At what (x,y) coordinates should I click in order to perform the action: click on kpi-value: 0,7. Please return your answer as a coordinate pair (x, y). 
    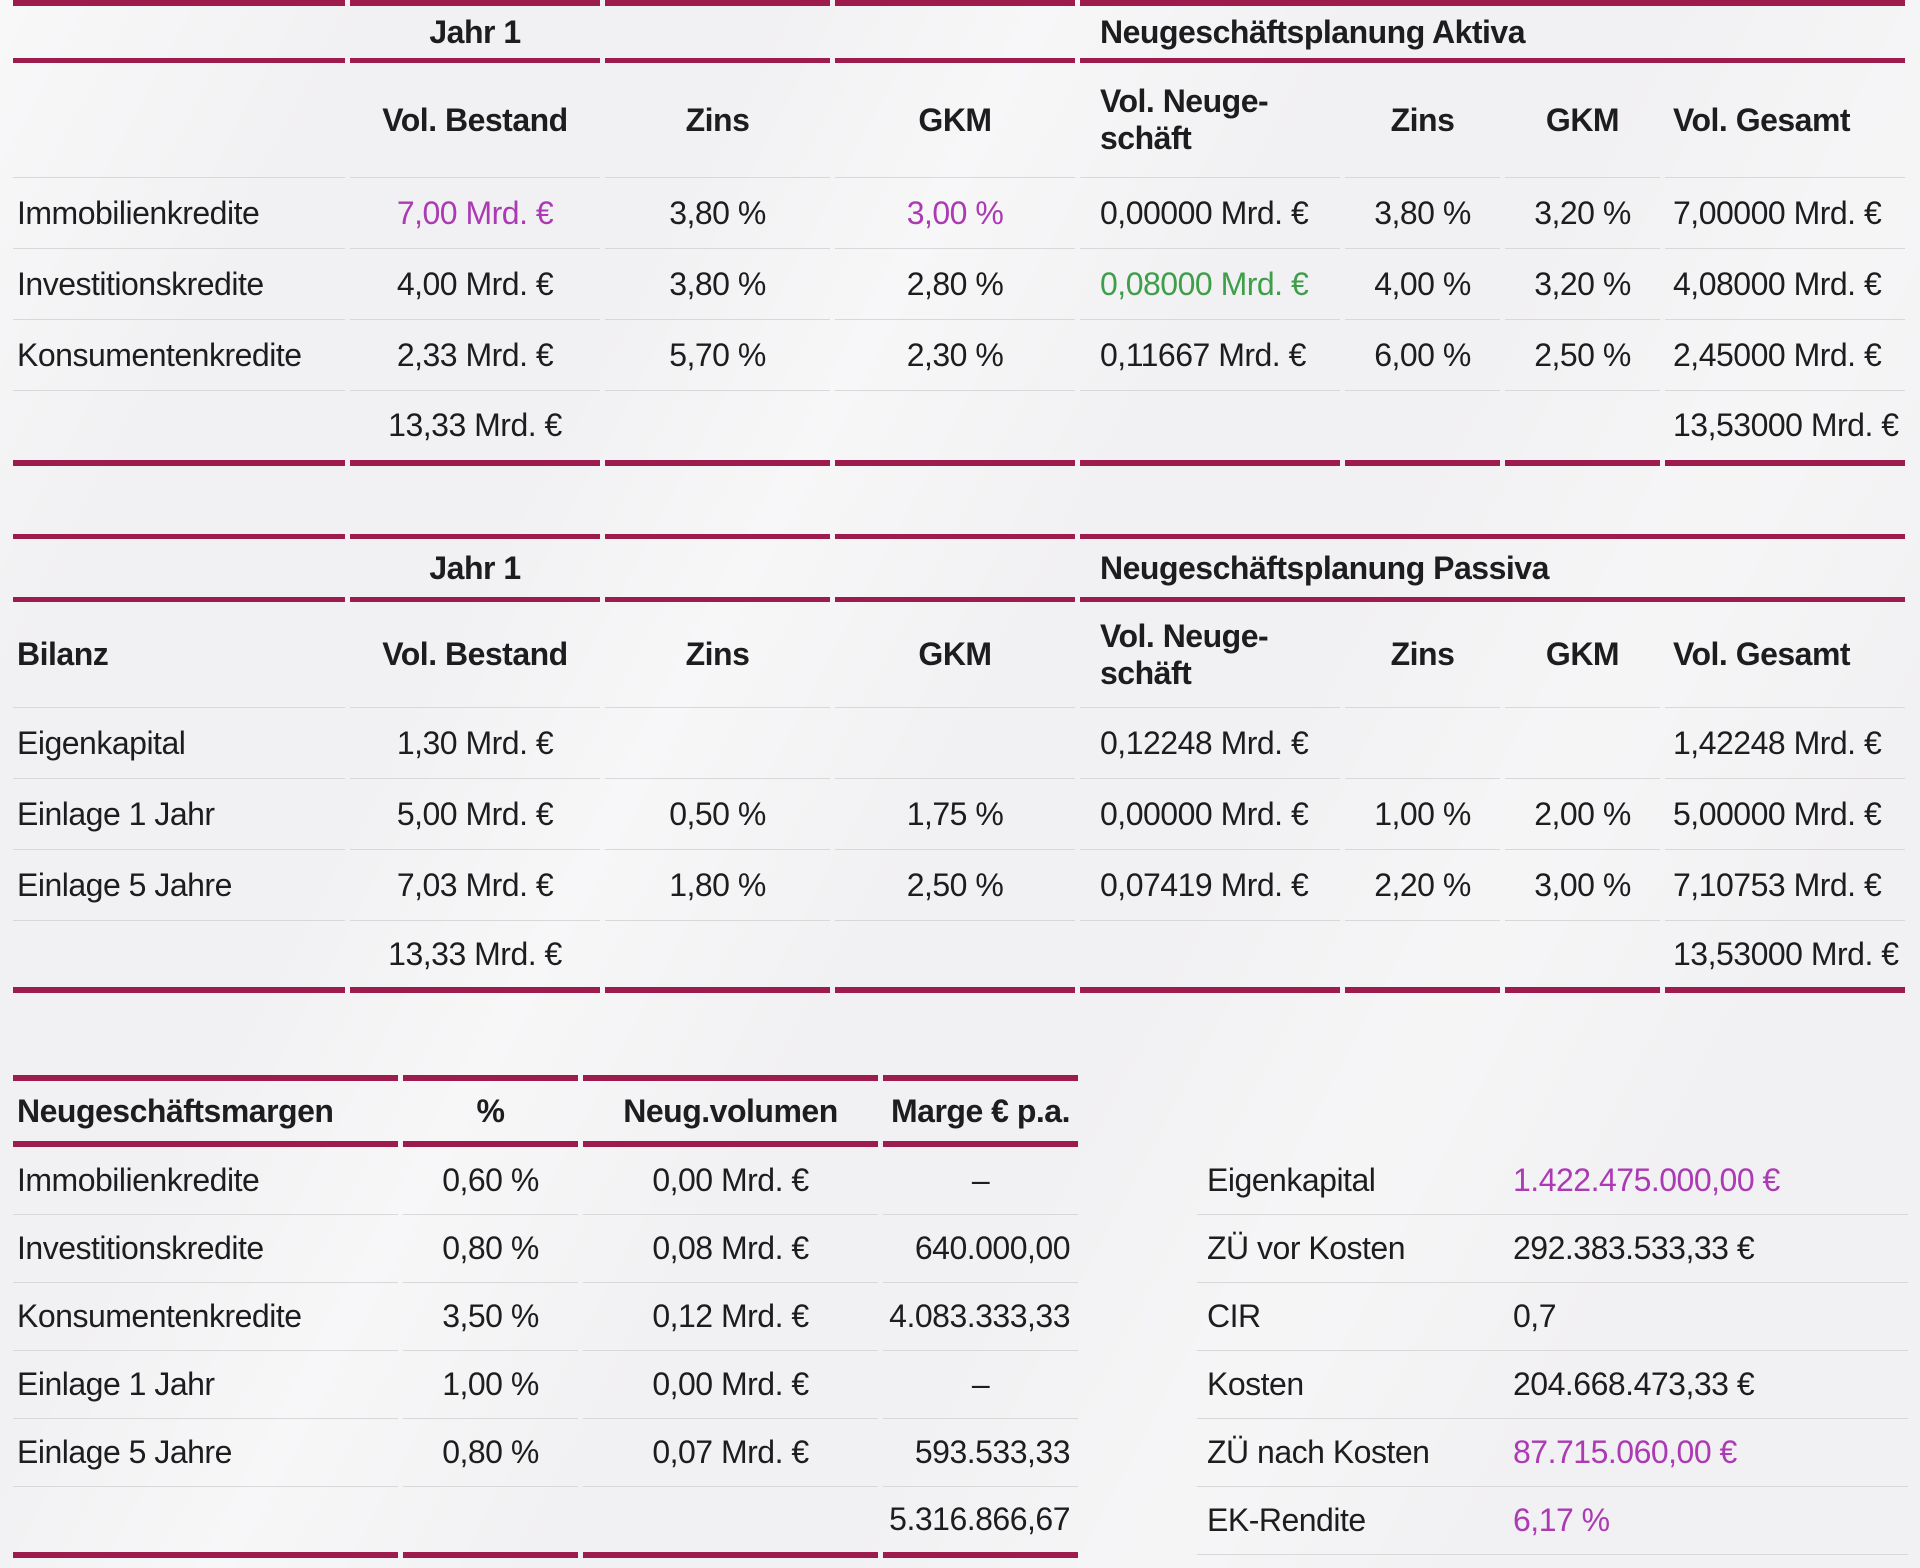
    Looking at the image, I should click on (1534, 1316).